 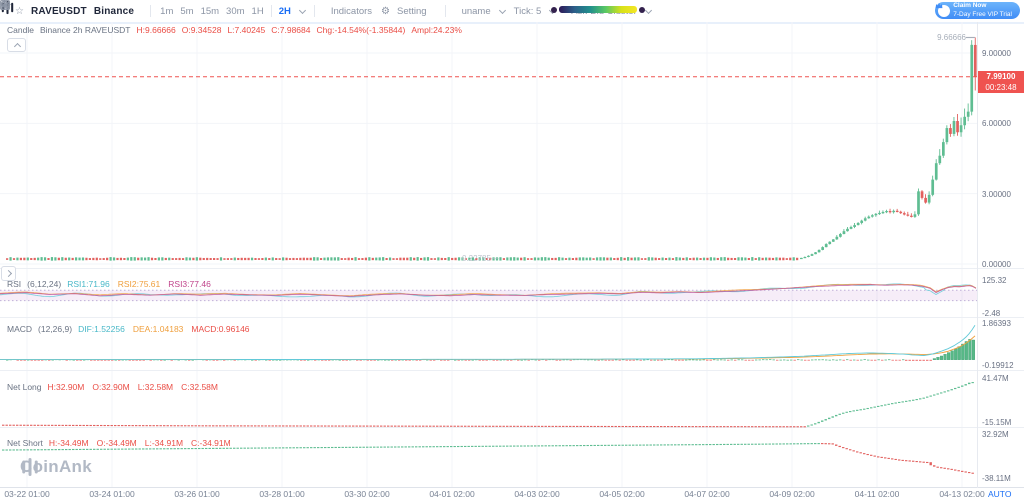 I want to click on netlong-name: Net Long, so click(x=24, y=387).